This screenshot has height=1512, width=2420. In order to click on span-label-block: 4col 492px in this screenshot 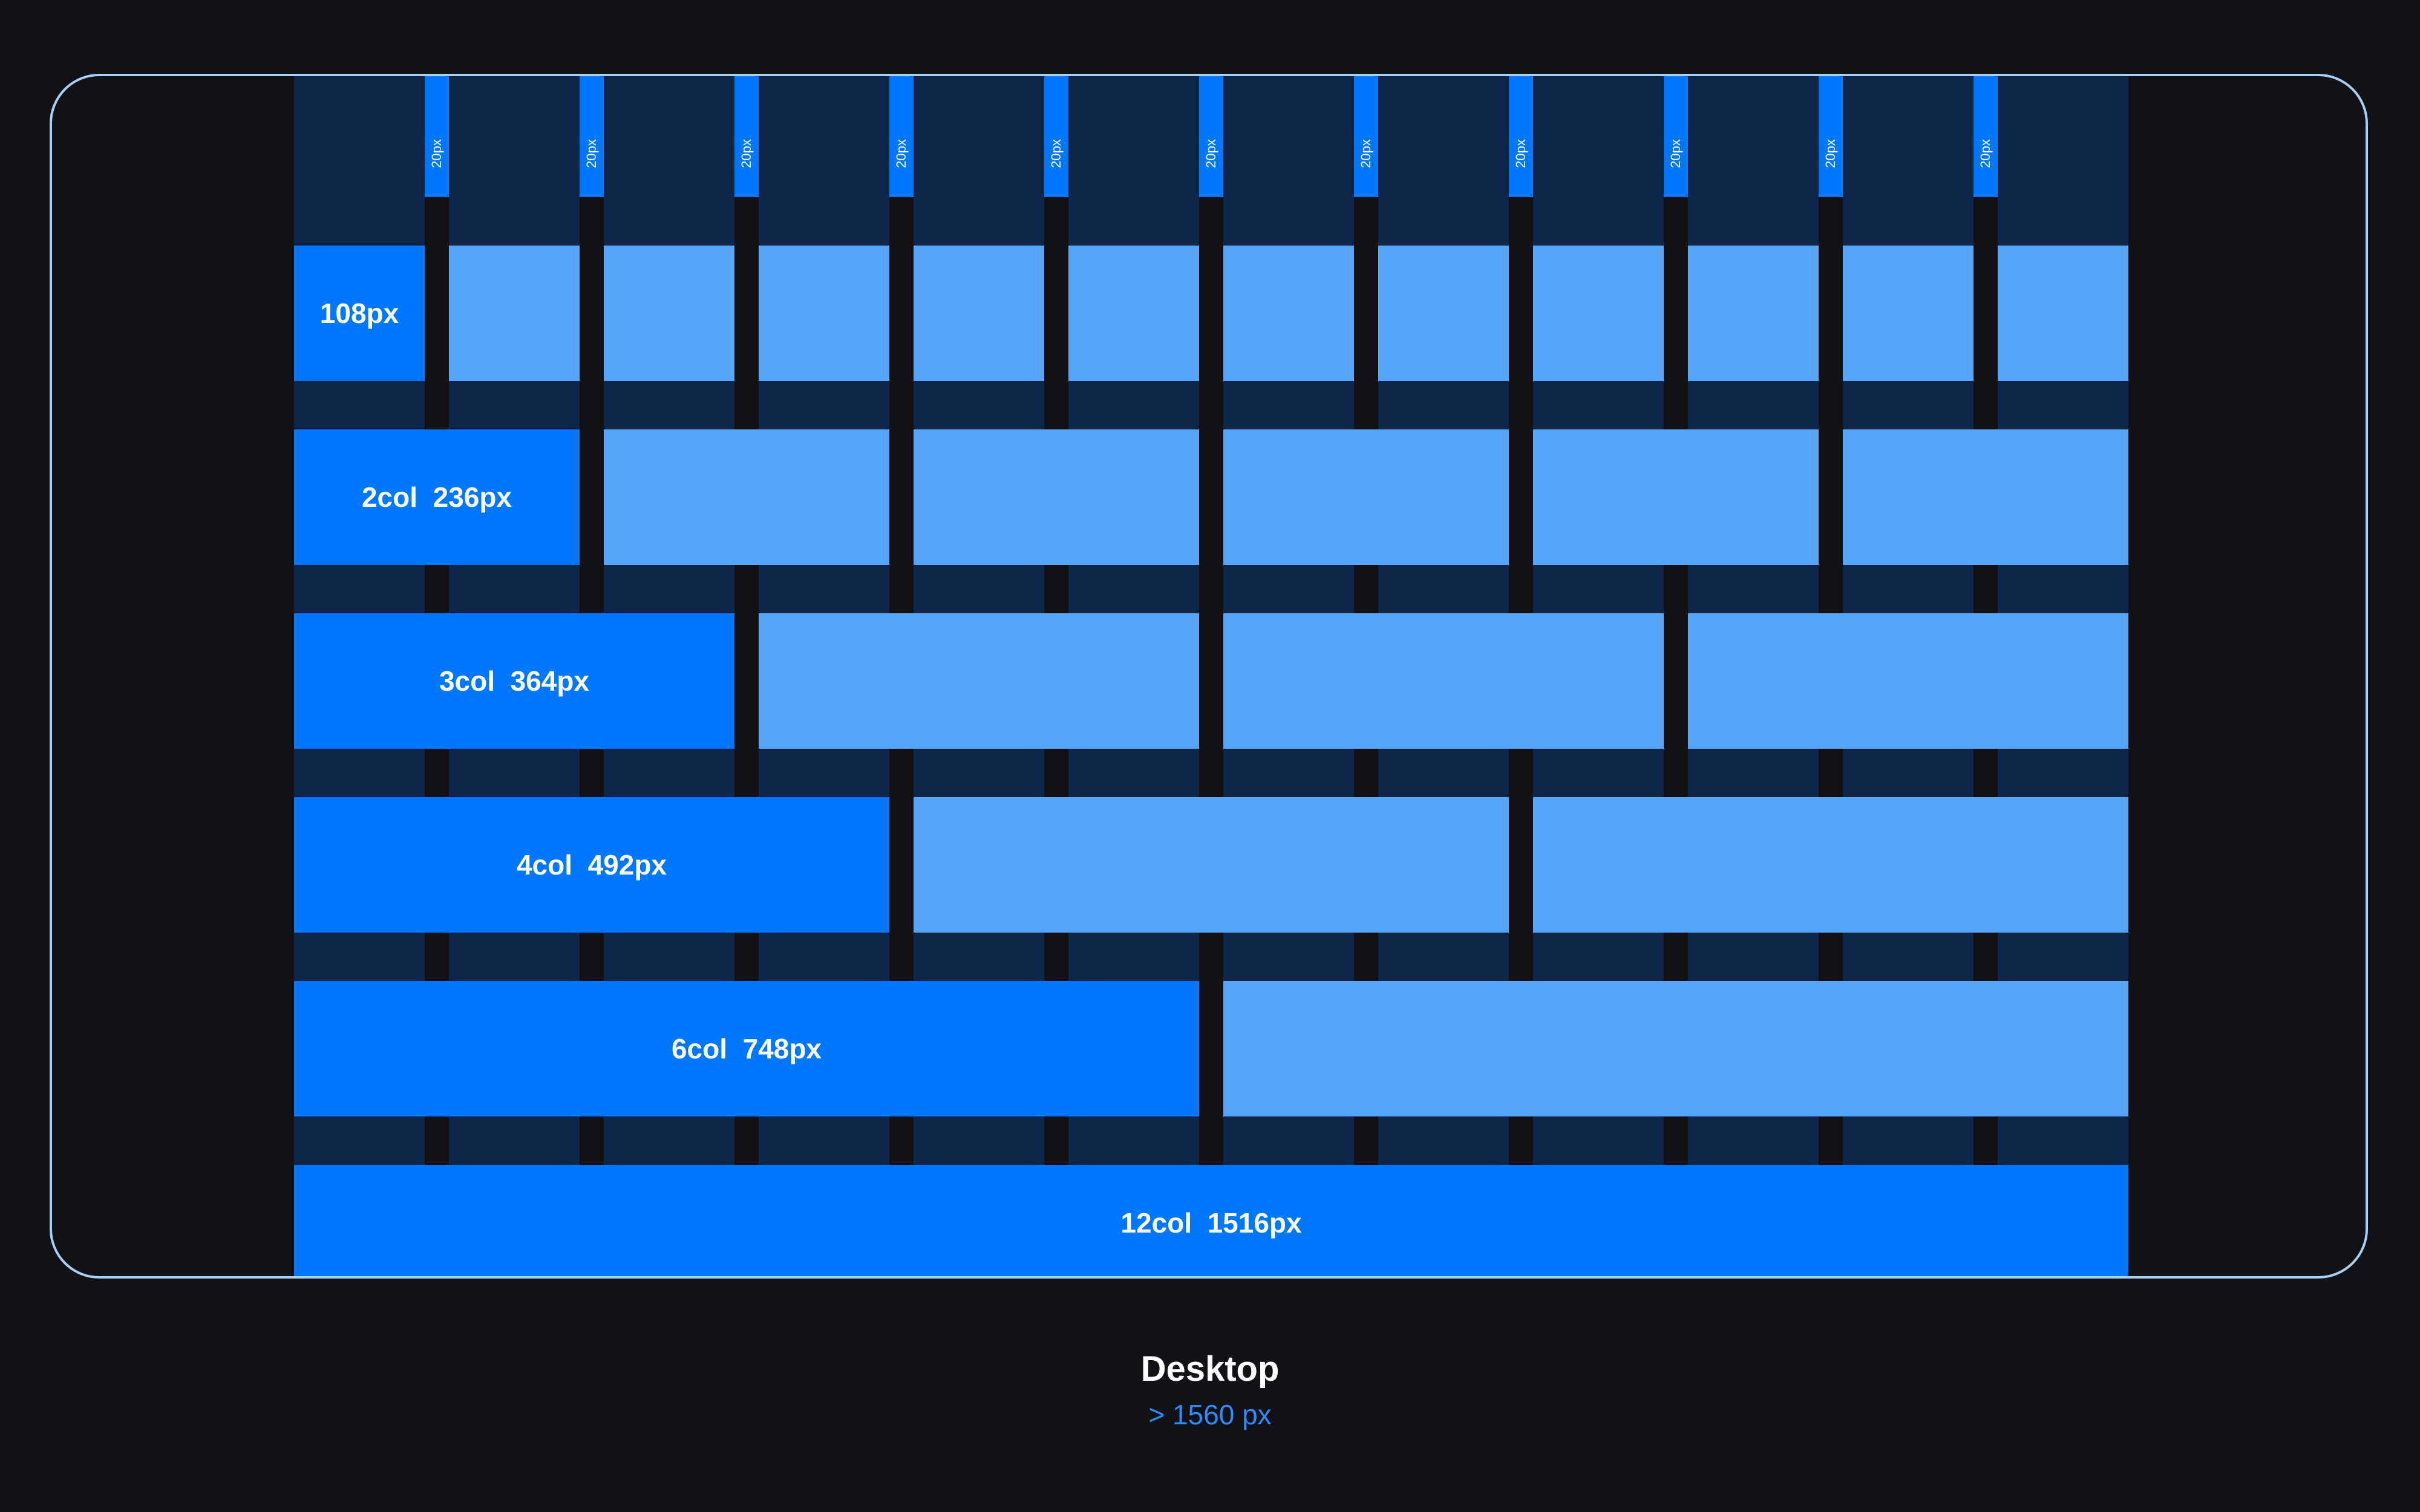, I will do `click(591, 865)`.